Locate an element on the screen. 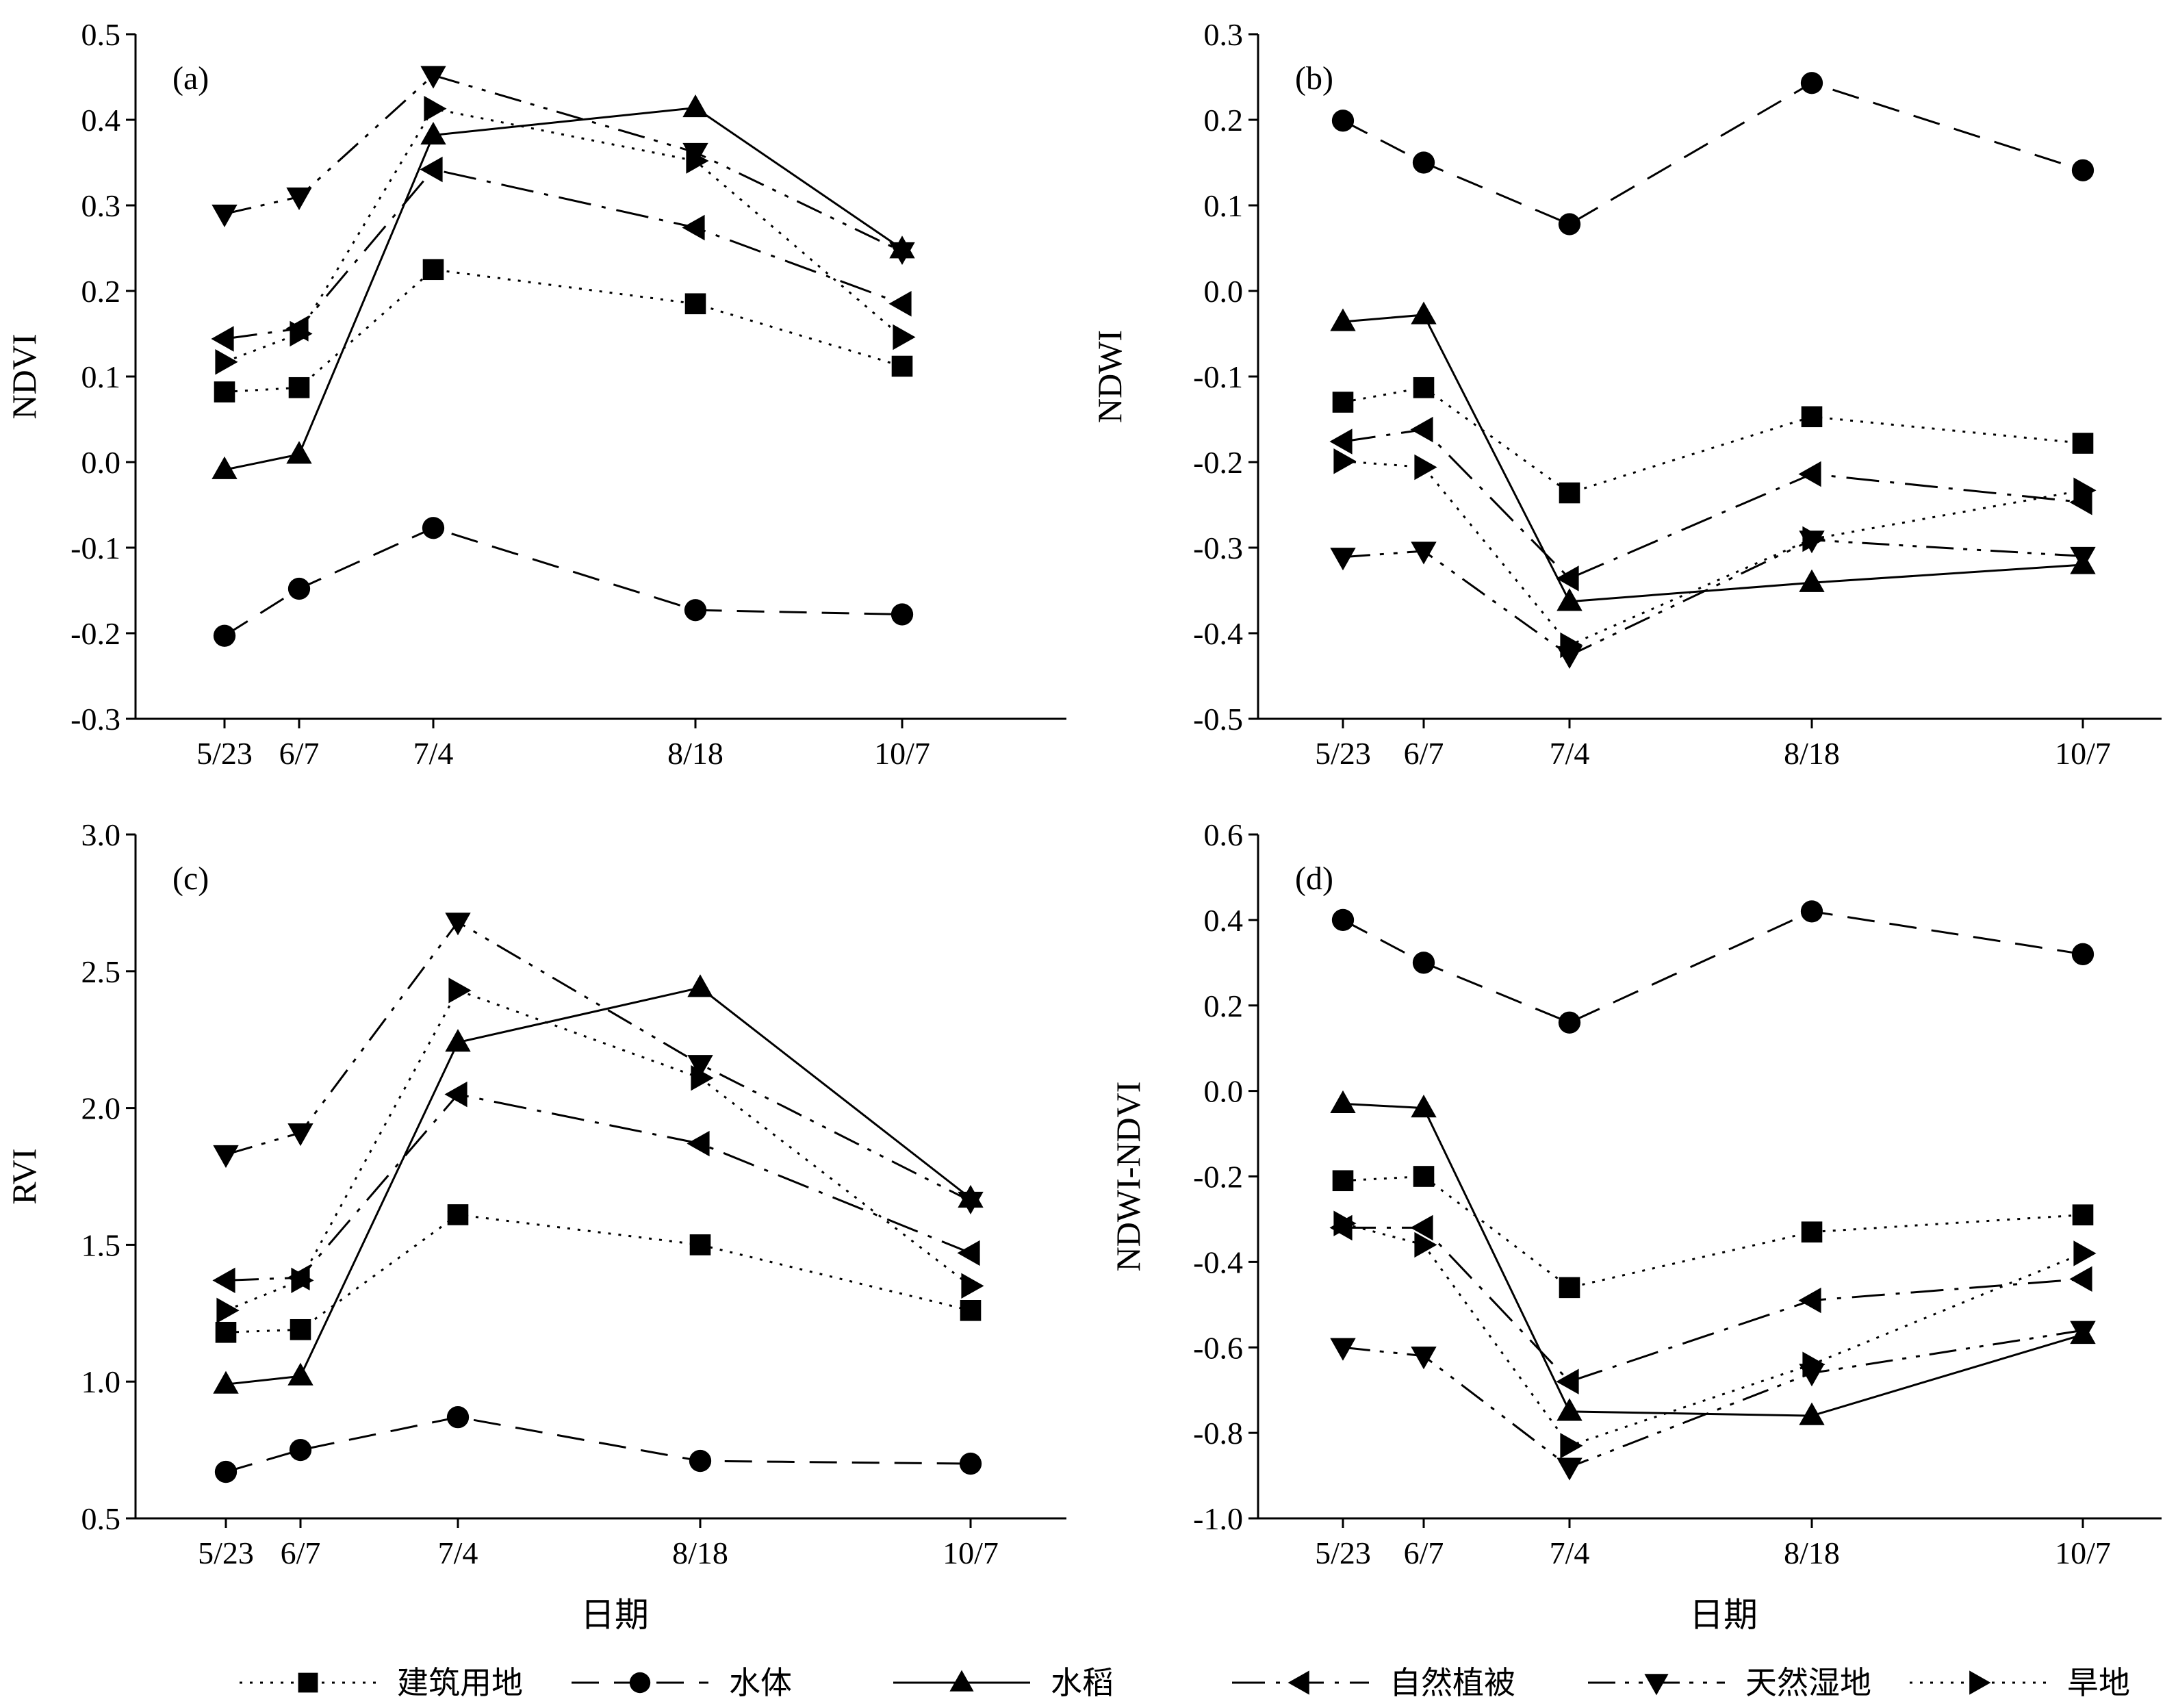 The image size is (2178, 1708). y-tick-label: -0.3 is located at coordinates (1218, 548).